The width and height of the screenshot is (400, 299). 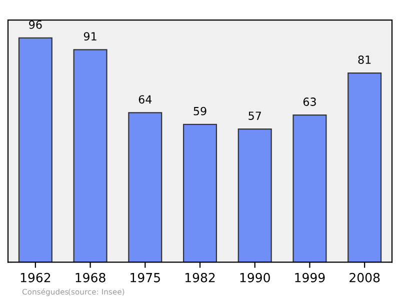 I want to click on data-label: 81, so click(x=364, y=60).